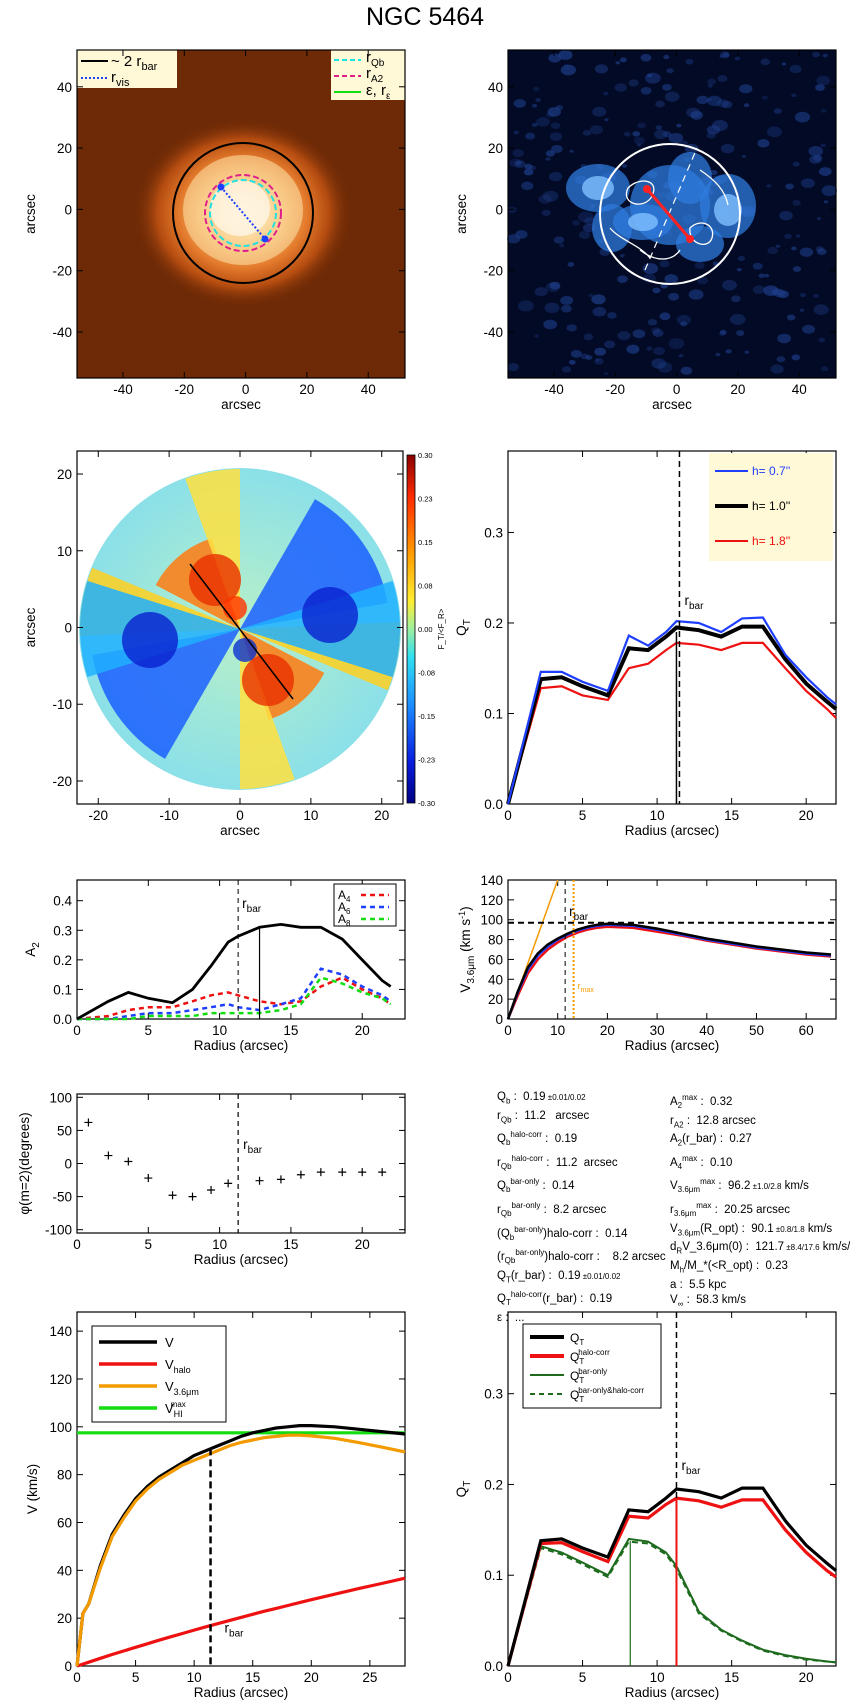  I want to click on param-row: r3.6μmmax : 20.25 arcsec, so click(730, 1210).